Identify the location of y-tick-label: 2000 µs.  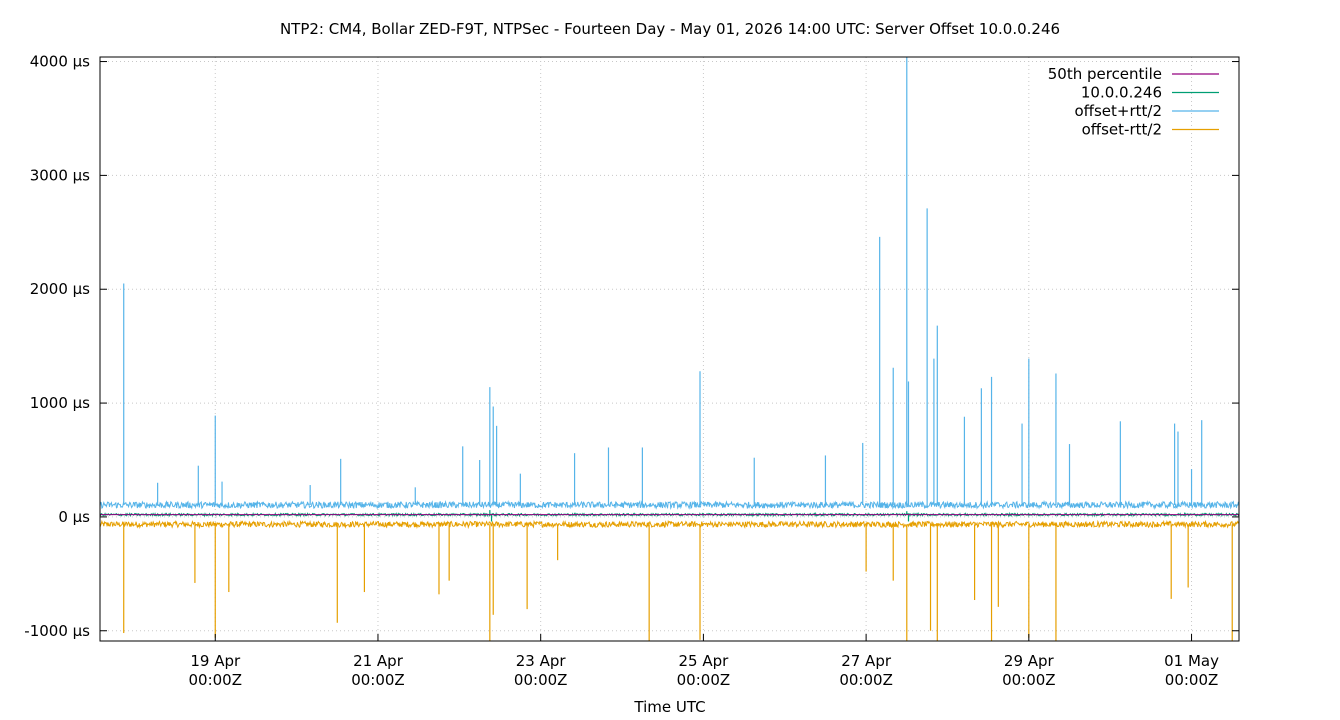
(60, 289).